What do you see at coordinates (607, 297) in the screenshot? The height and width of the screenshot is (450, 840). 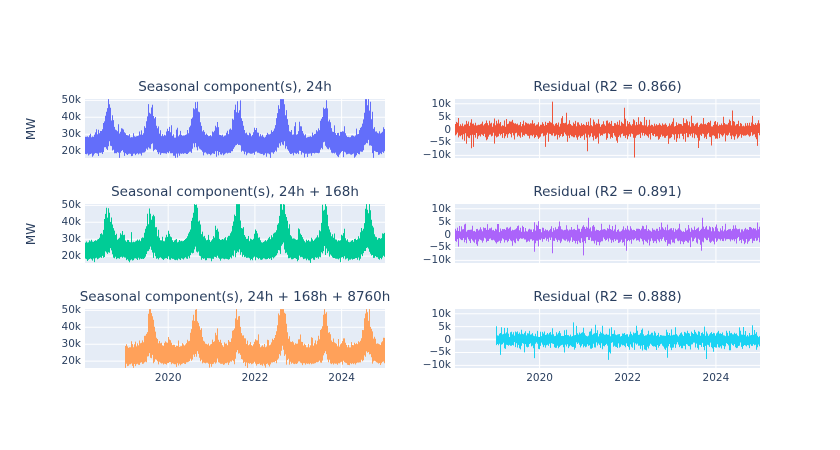 I see `chart-title-residual-3: Residual (R2 = 0.888)` at bounding box center [607, 297].